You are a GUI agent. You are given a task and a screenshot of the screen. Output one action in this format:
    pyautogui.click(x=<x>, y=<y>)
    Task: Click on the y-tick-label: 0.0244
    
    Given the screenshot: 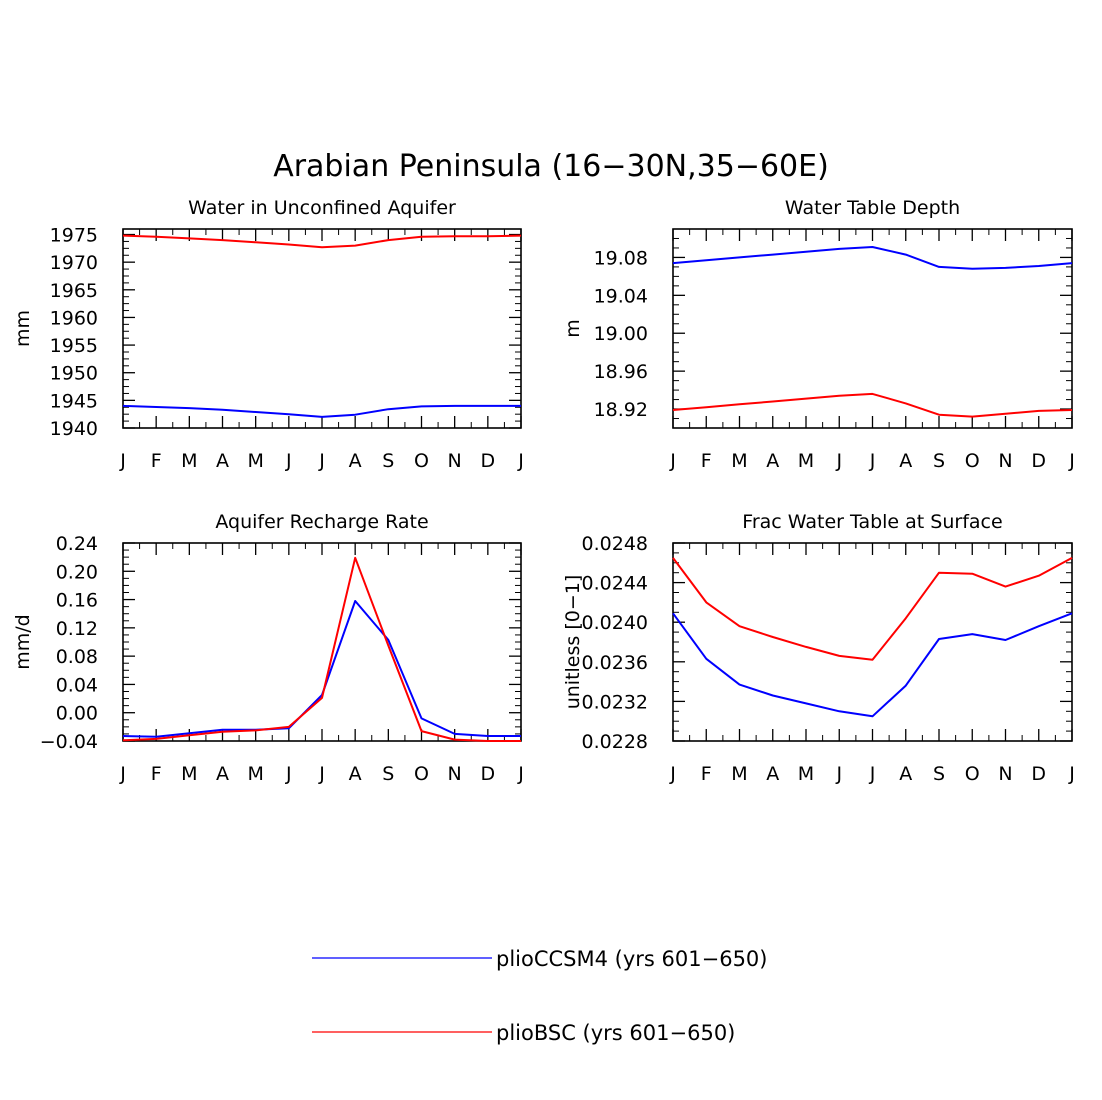 What is the action you would take?
    pyautogui.click(x=615, y=584)
    